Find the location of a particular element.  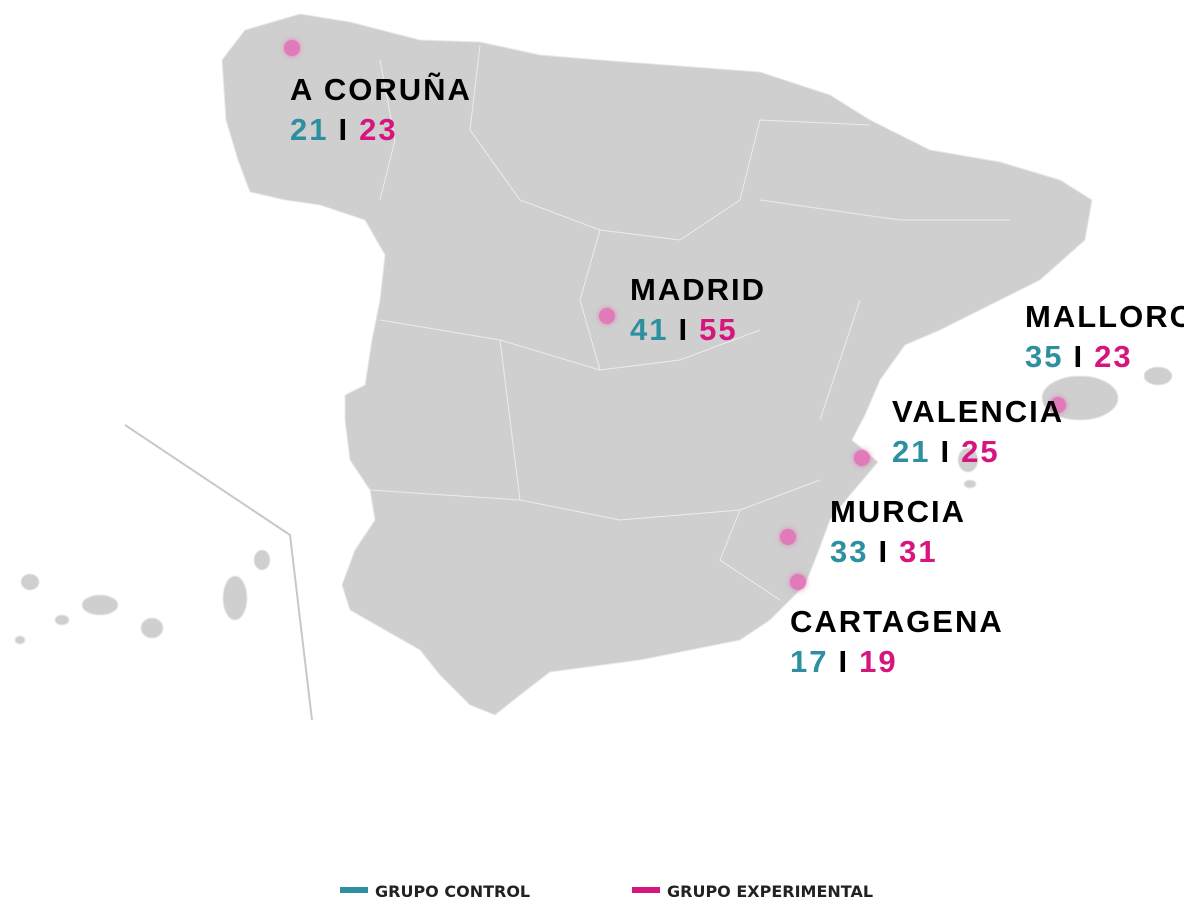

city-name: A CORUÑA is located at coordinates (381, 89).